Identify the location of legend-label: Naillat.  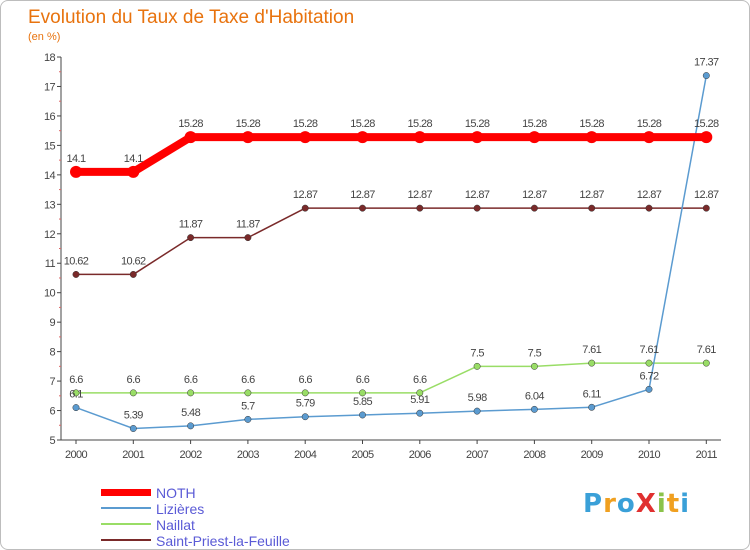
(175, 525).